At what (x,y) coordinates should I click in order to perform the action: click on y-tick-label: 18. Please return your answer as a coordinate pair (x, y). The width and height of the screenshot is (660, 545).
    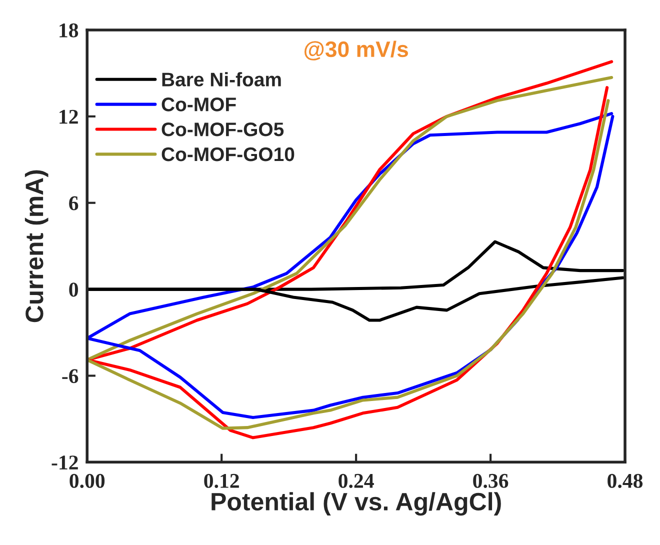
    Looking at the image, I should click on (69, 30).